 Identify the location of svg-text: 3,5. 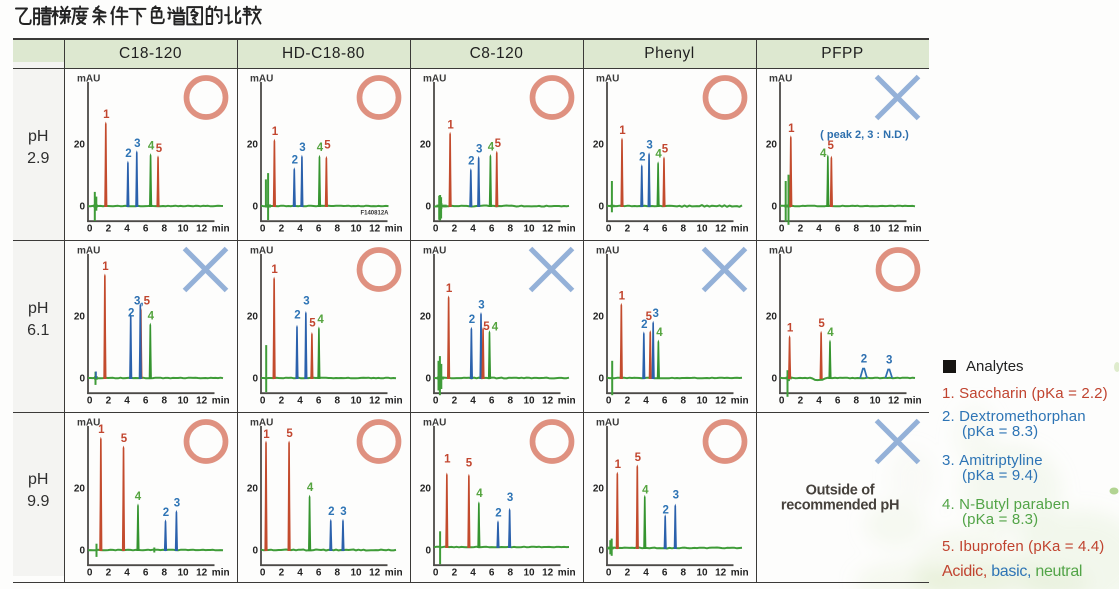
(142, 302).